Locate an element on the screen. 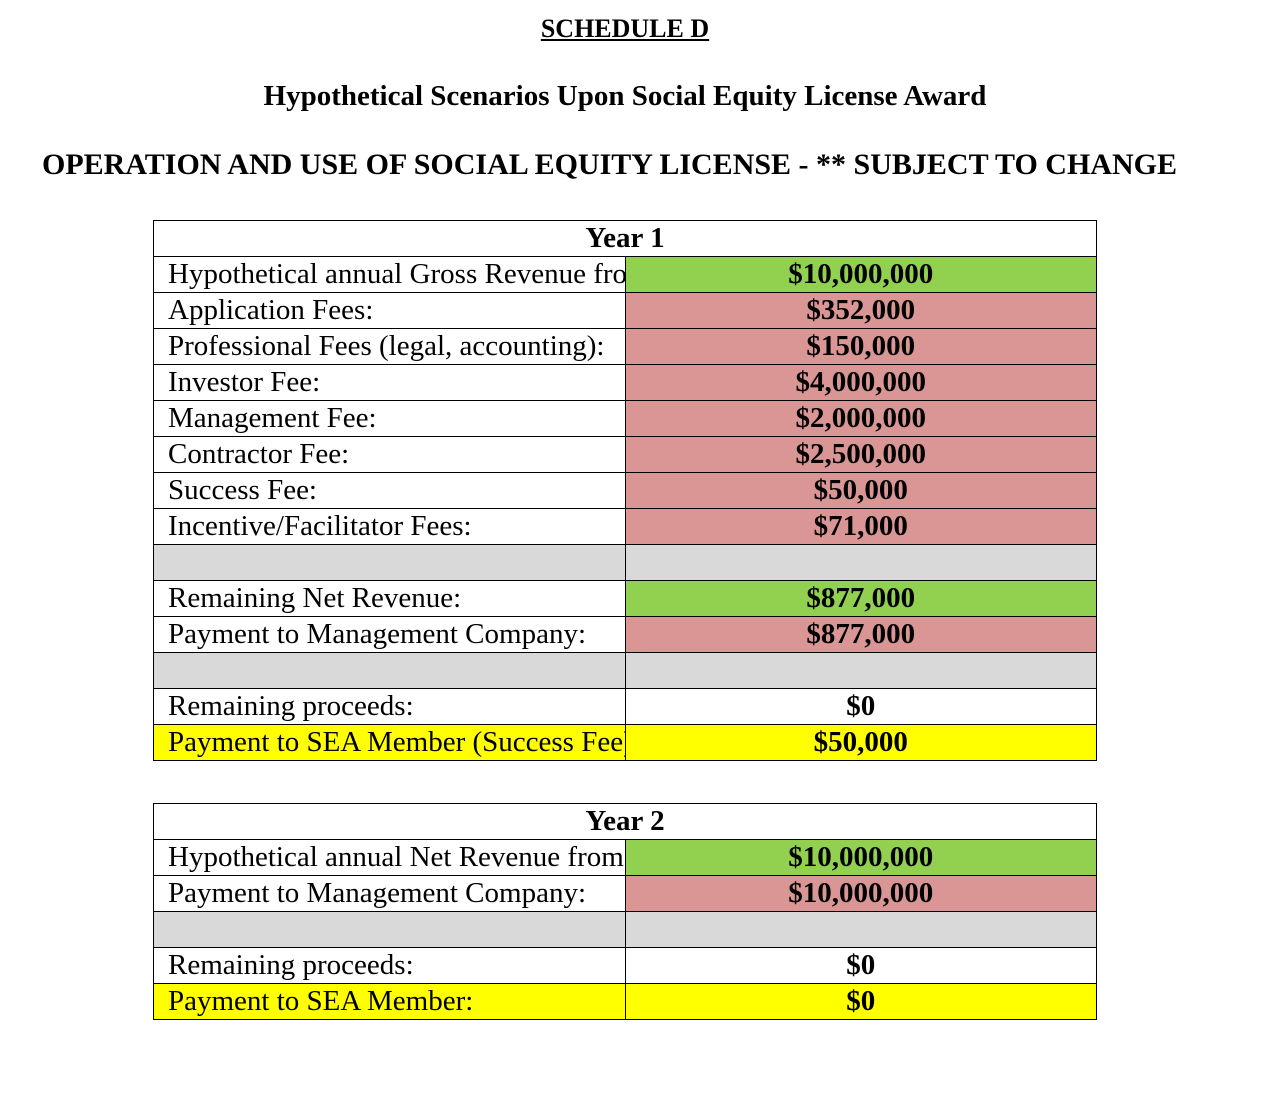 The height and width of the screenshot is (1115, 1280). title-row: Year 1 is located at coordinates (625, 238).